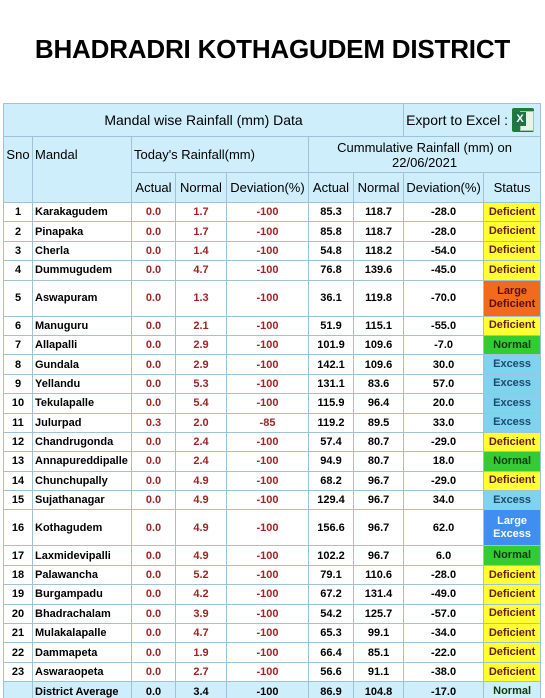 The image size is (545, 698). Describe the element at coordinates (378, 251) in the screenshot. I see `row-cum-normal: 118.2` at that location.